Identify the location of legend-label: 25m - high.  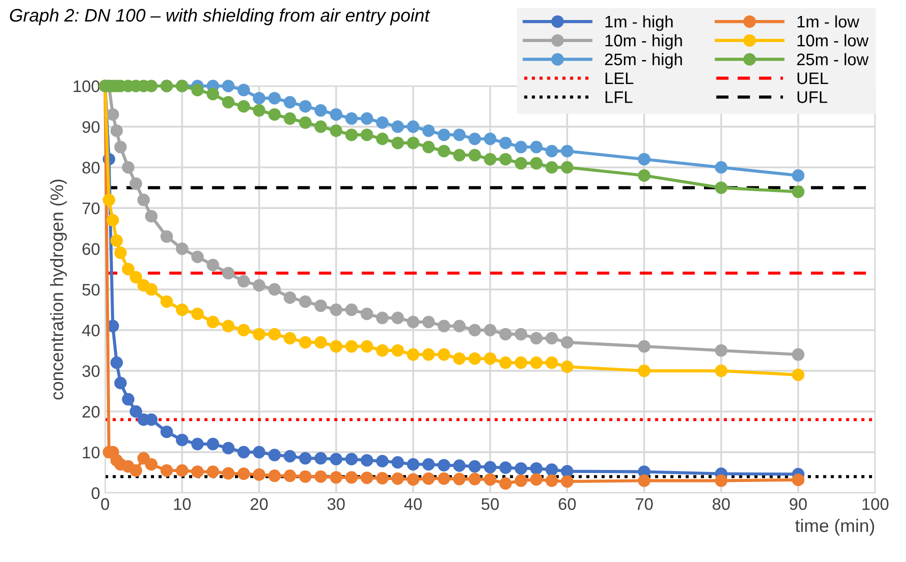
(643, 61).